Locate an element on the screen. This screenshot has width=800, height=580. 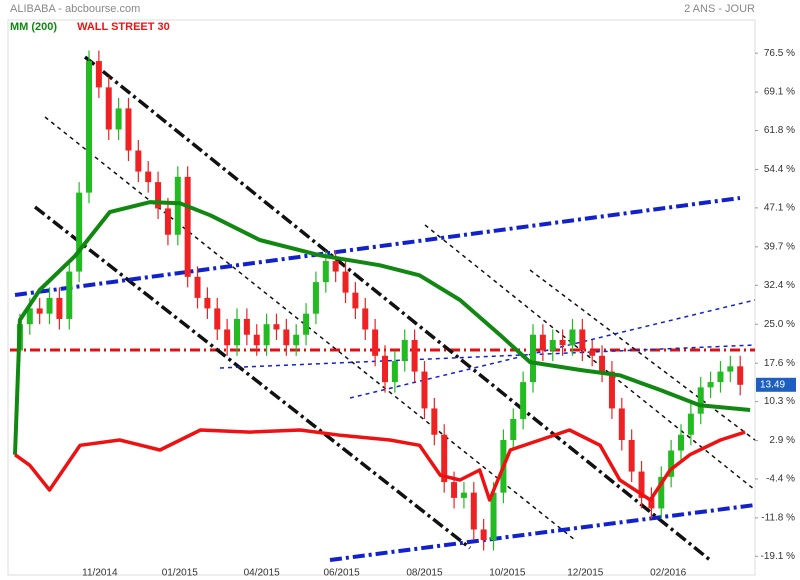
last-value-box is located at coordinates (776, 384).